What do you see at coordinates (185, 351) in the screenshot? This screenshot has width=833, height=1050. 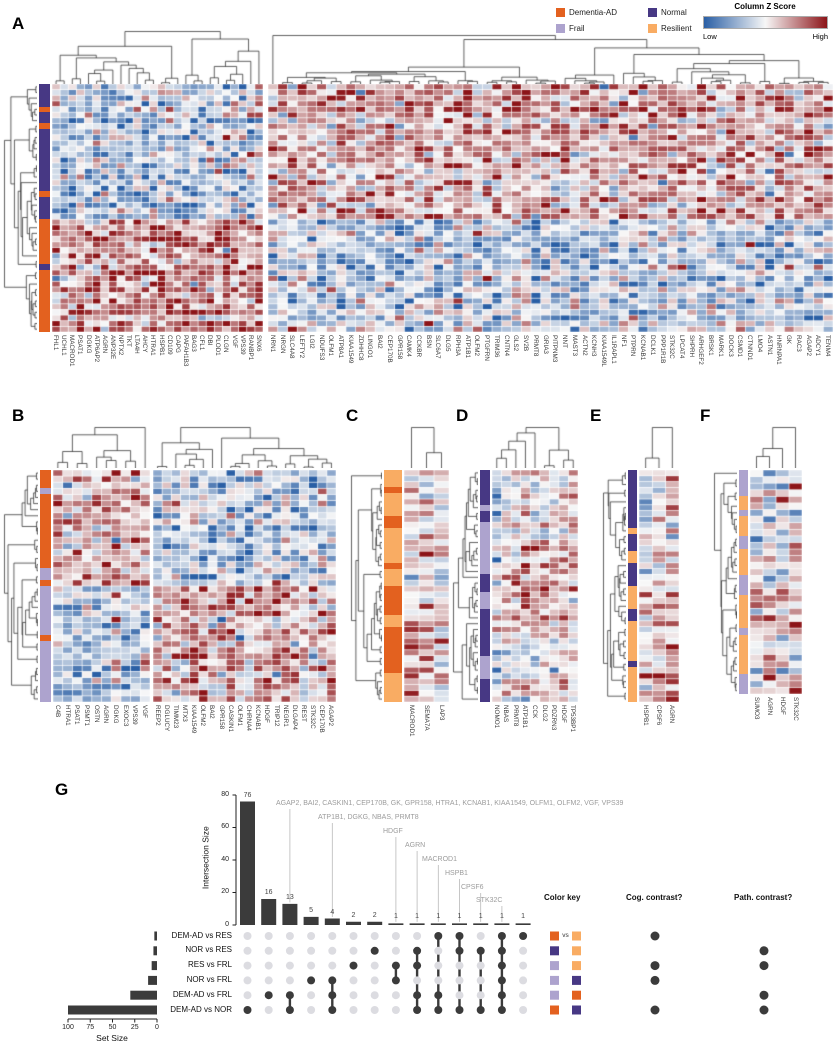 I see `column-label-A: PAFAH1B3` at bounding box center [185, 351].